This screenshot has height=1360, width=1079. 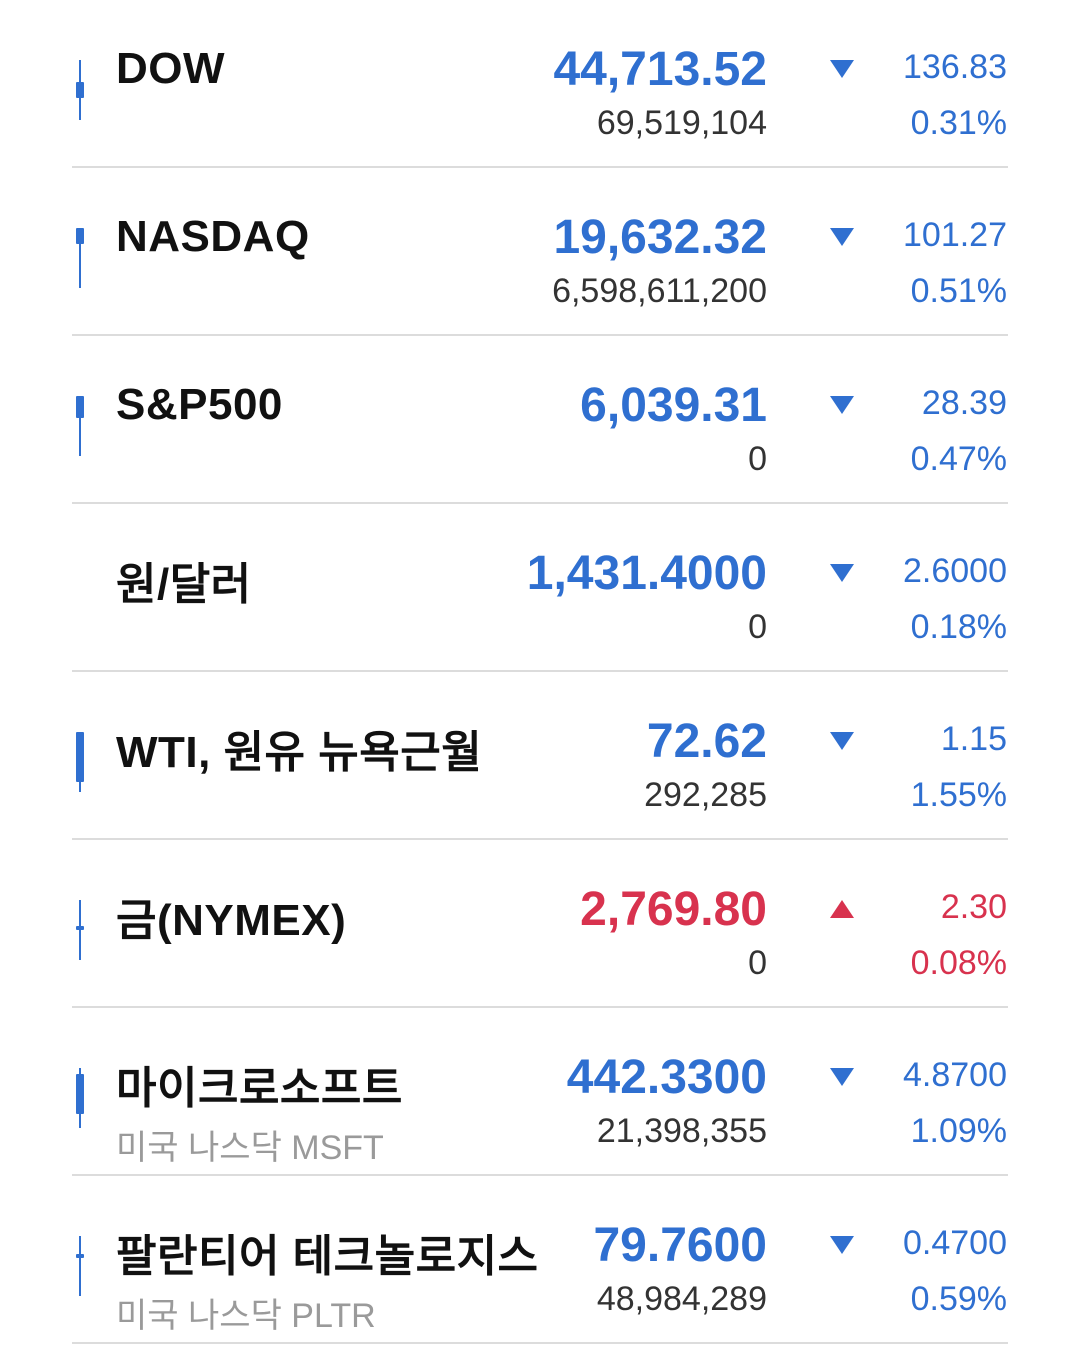 What do you see at coordinates (955, 67) in the screenshot?
I see `change-value: 136.83` at bounding box center [955, 67].